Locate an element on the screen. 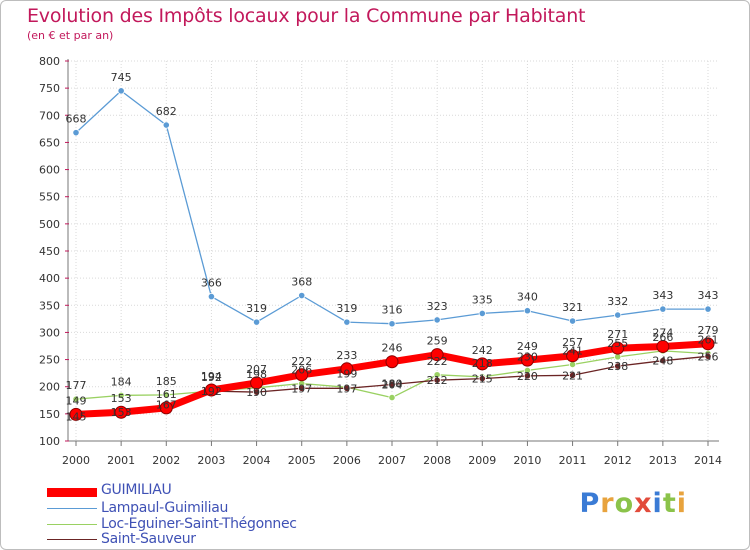 The height and width of the screenshot is (550, 750). y-tick-label: 100 is located at coordinates (49, 441).